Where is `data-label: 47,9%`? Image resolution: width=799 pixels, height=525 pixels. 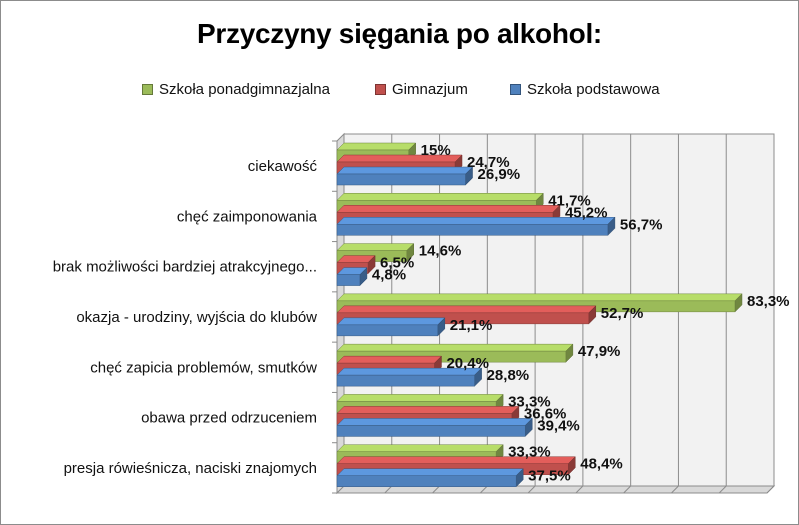 data-label: 47,9% is located at coordinates (599, 351).